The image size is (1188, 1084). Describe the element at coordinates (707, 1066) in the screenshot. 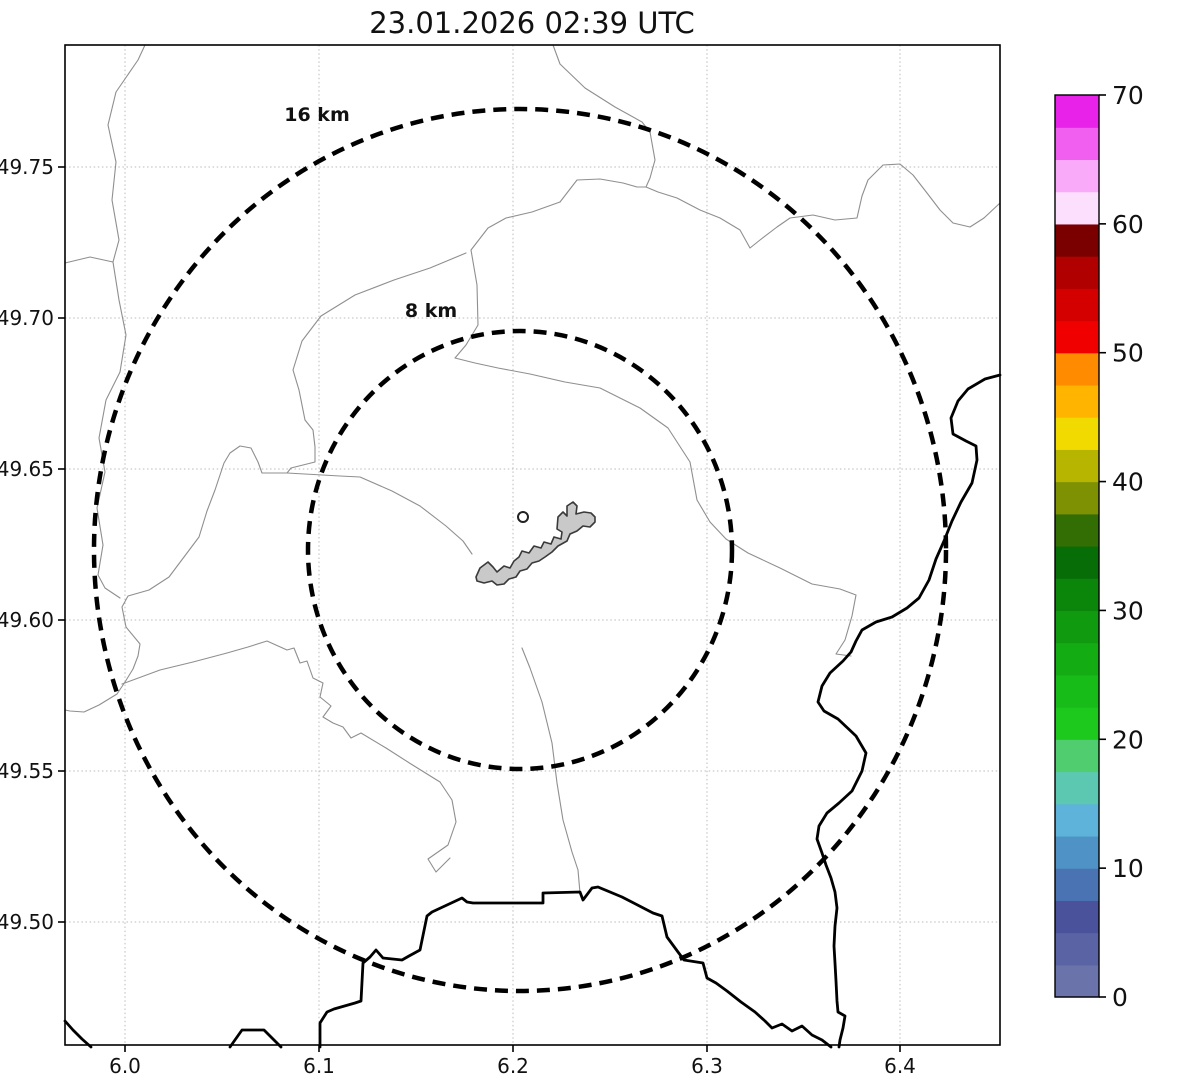

I see `x-tick-label: 6.3` at that location.